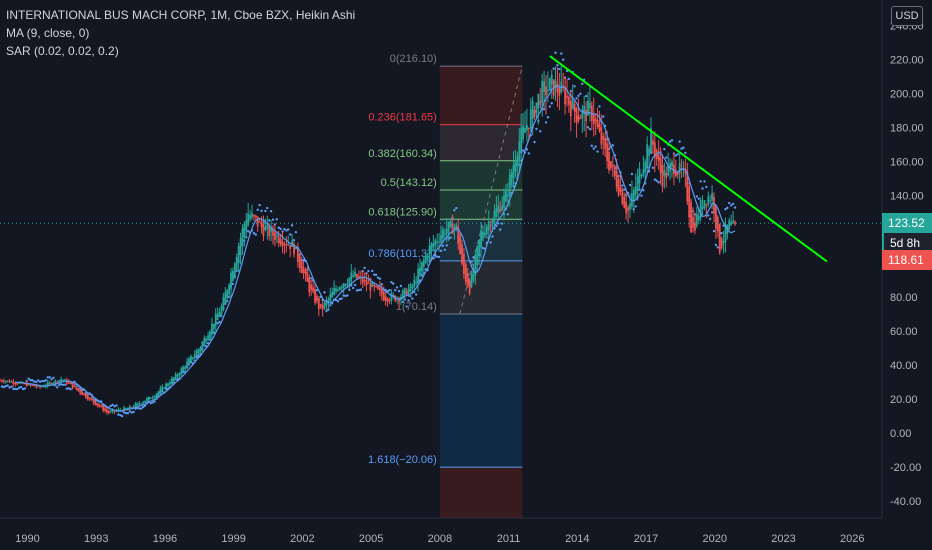 This screenshot has width=932, height=550. What do you see at coordinates (481, 292) in the screenshot?
I see `fibonacci-zones` at bounding box center [481, 292].